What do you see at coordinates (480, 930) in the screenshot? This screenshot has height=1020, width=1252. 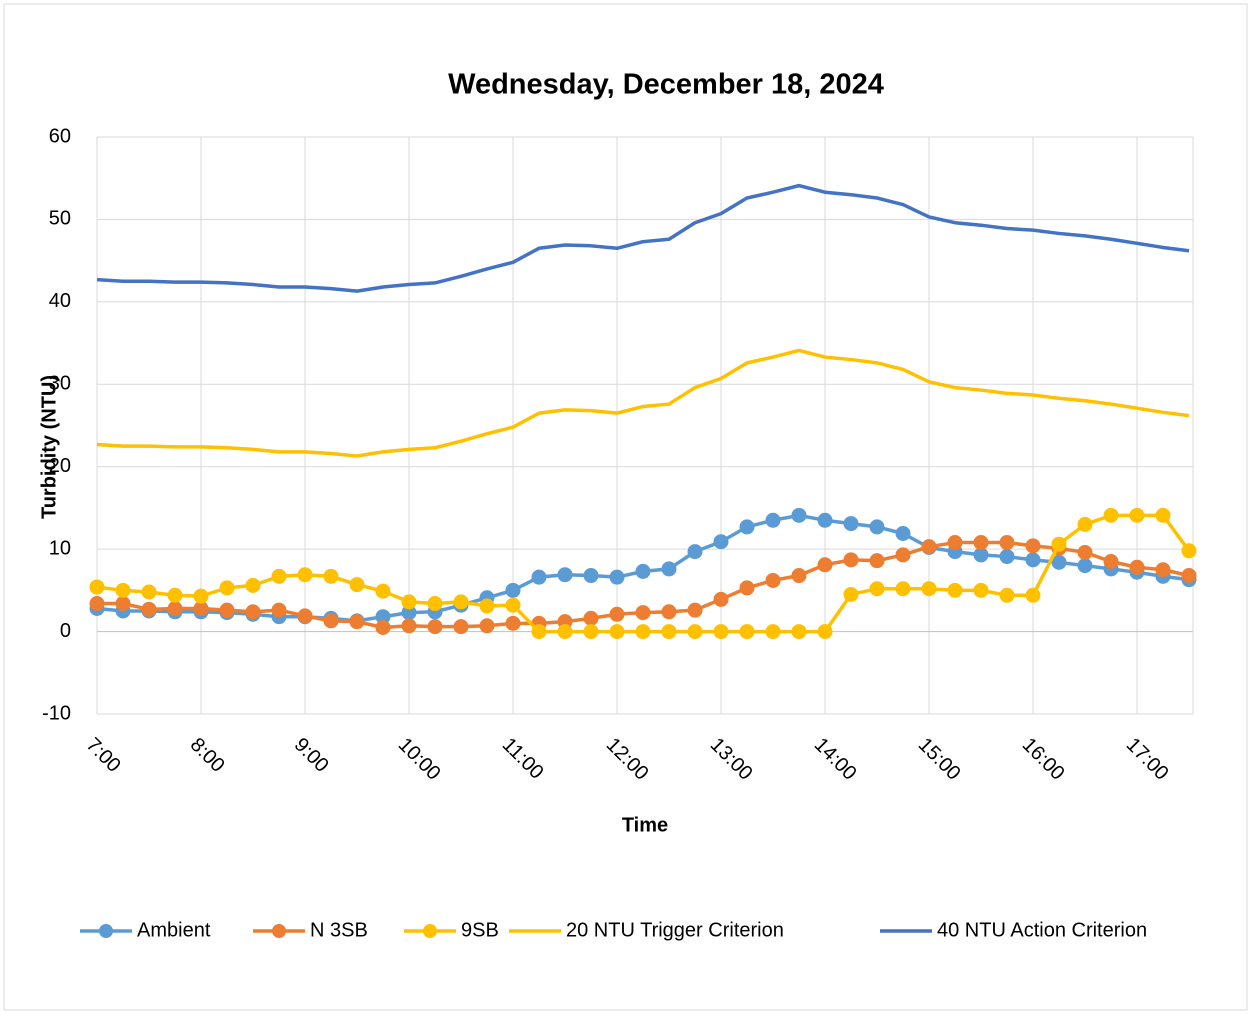 I see `legend-label: 9SB` at bounding box center [480, 930].